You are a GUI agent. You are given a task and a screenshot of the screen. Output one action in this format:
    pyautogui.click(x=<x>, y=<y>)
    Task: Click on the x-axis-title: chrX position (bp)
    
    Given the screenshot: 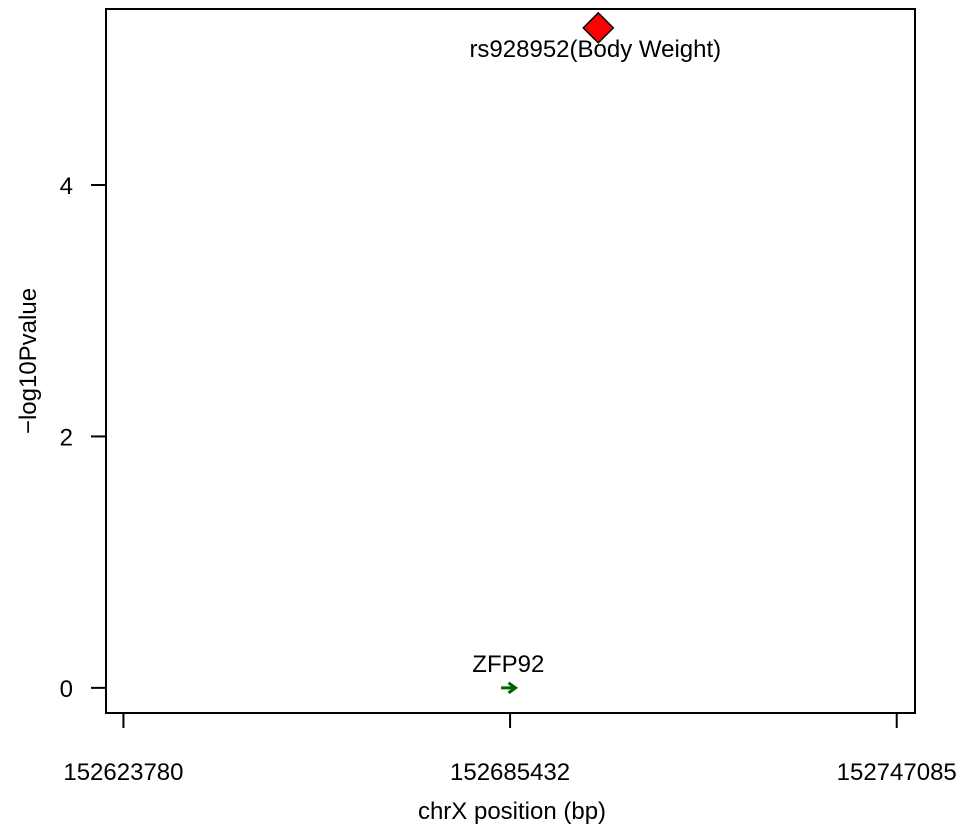 What is the action you would take?
    pyautogui.click(x=512, y=811)
    